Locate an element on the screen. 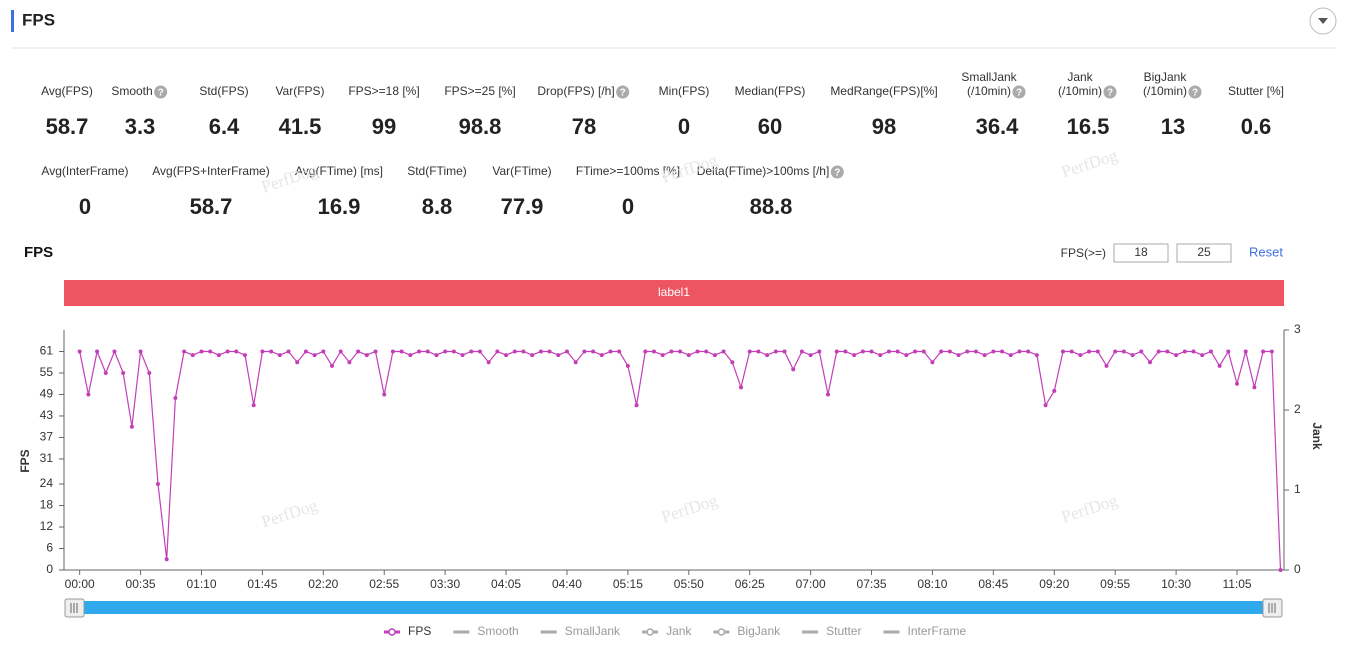 The width and height of the screenshot is (1346, 646). stat-label: MedRange(FPS)[%] is located at coordinates (883, 91).